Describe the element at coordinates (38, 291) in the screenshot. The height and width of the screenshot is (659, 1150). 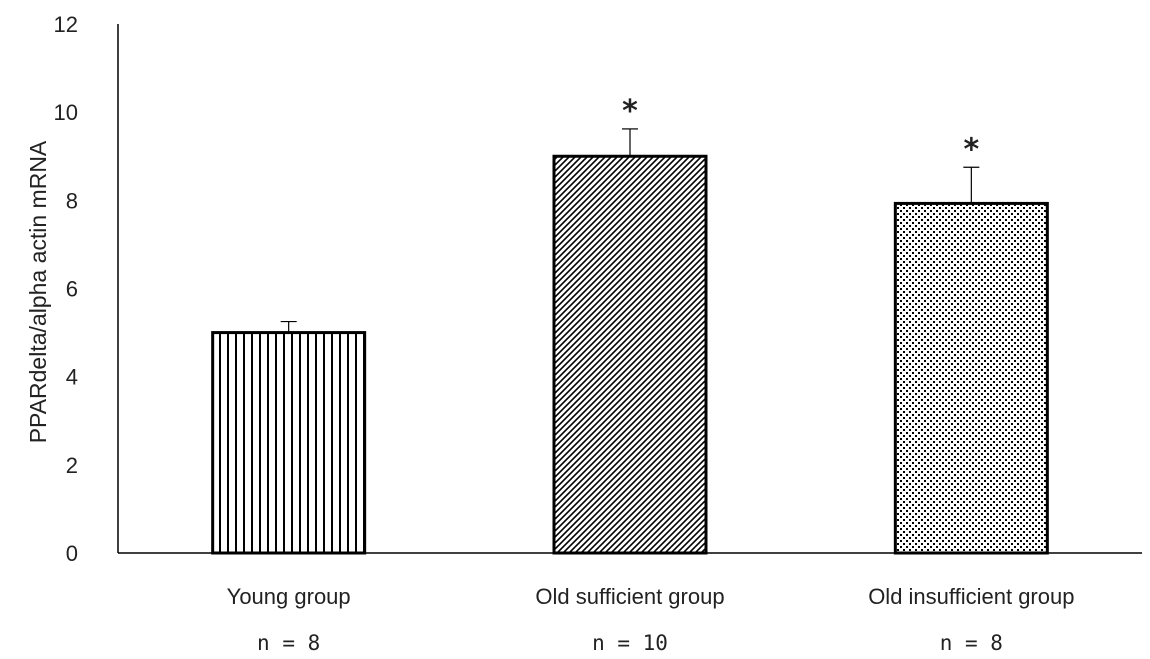
I see `y-axis-title: PPARdelta/alpha actin mRNA` at that location.